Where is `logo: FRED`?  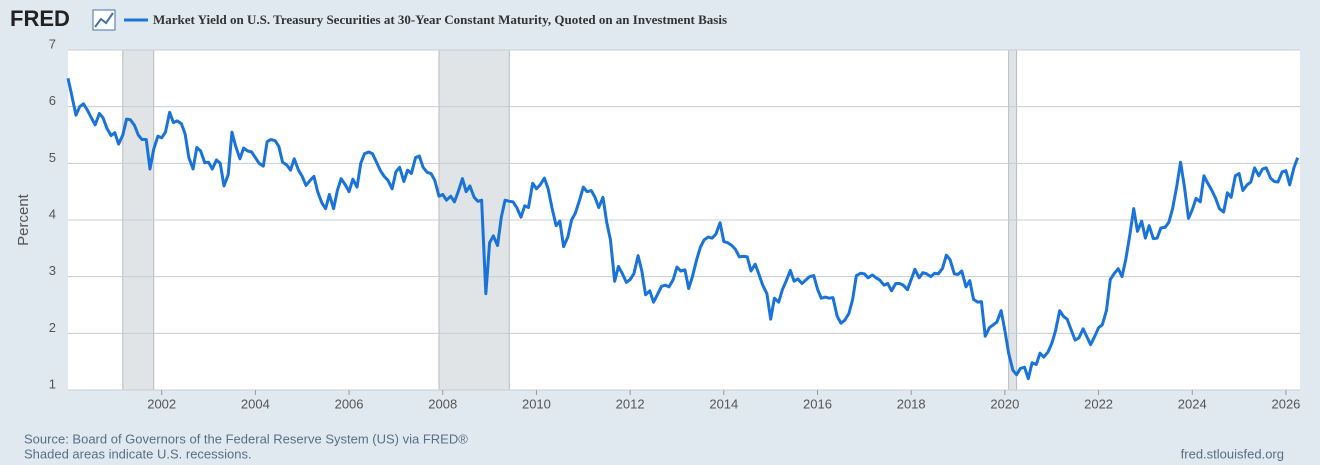 logo: FRED is located at coordinates (40, 18).